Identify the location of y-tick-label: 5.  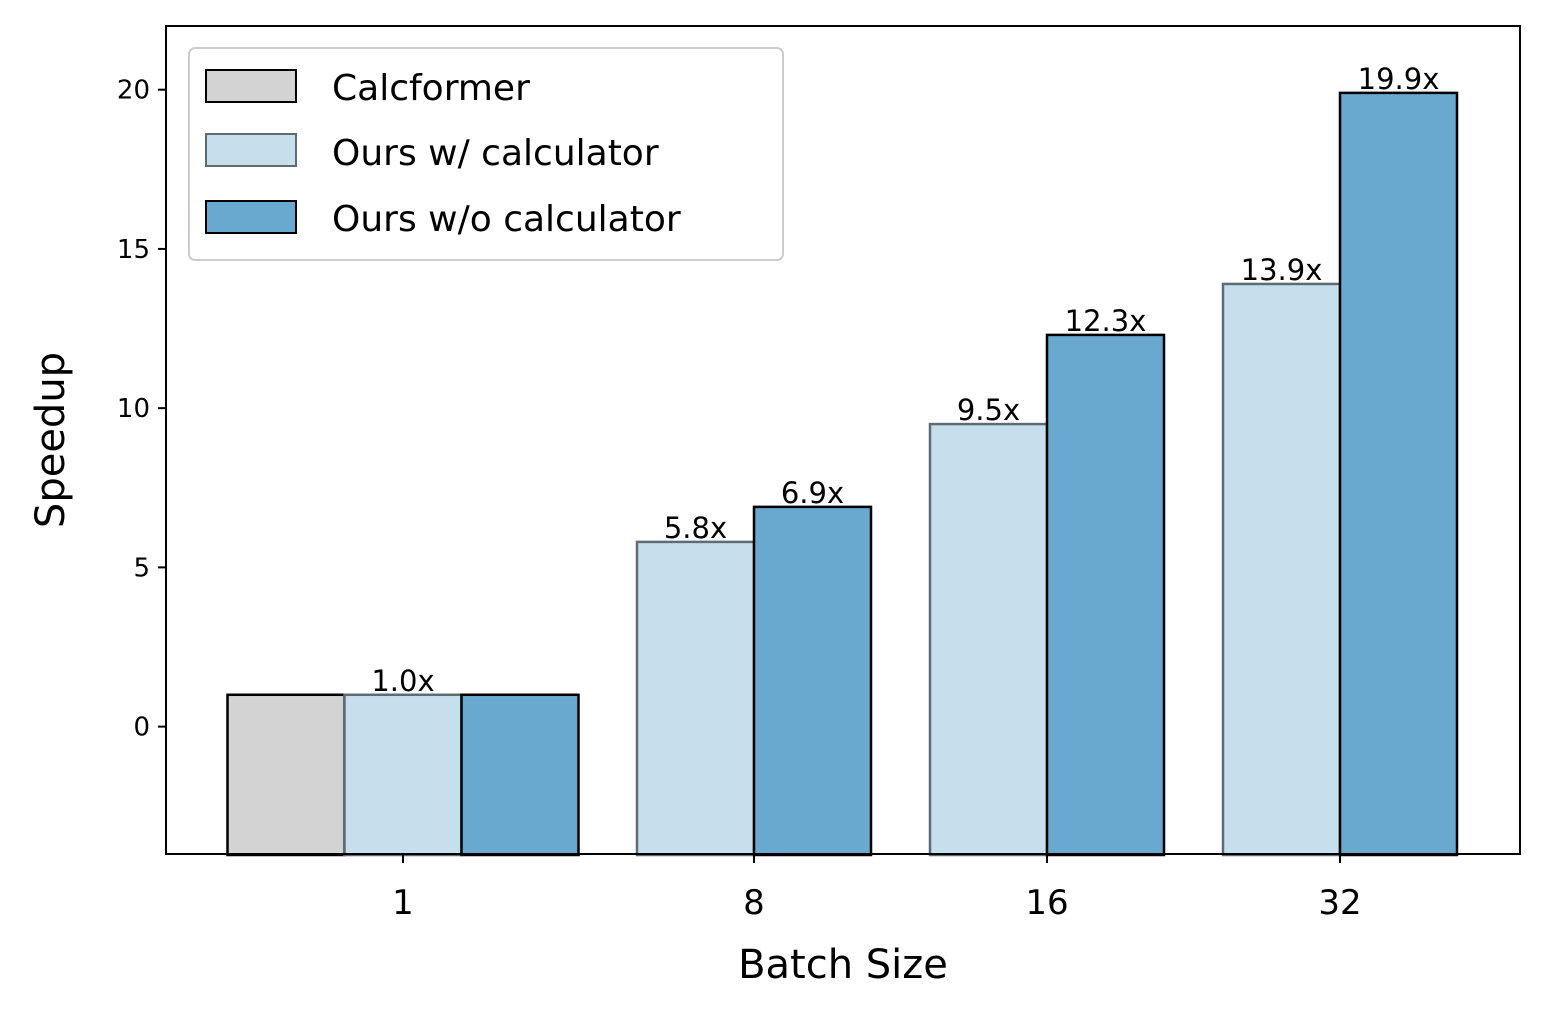
(141, 568).